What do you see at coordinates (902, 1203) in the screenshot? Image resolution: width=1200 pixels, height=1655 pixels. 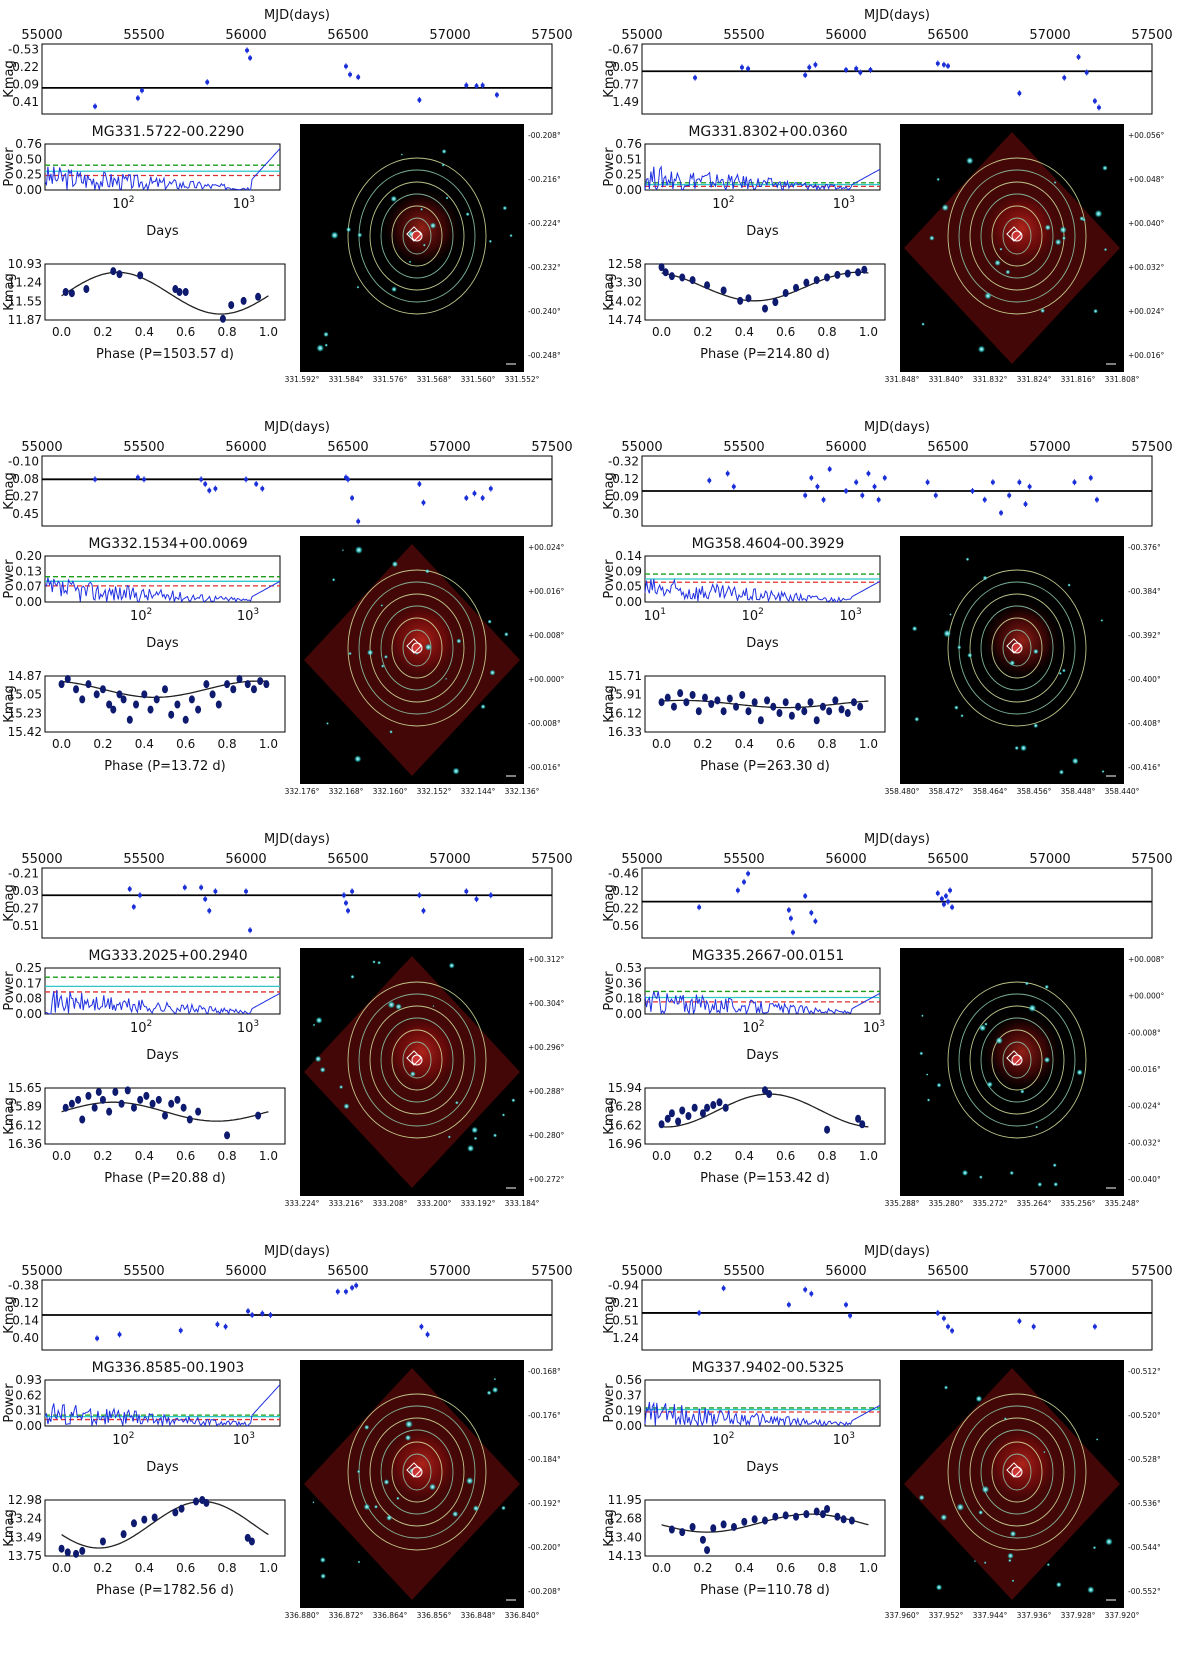 I see `image-xtick: 335.288°` at bounding box center [902, 1203].